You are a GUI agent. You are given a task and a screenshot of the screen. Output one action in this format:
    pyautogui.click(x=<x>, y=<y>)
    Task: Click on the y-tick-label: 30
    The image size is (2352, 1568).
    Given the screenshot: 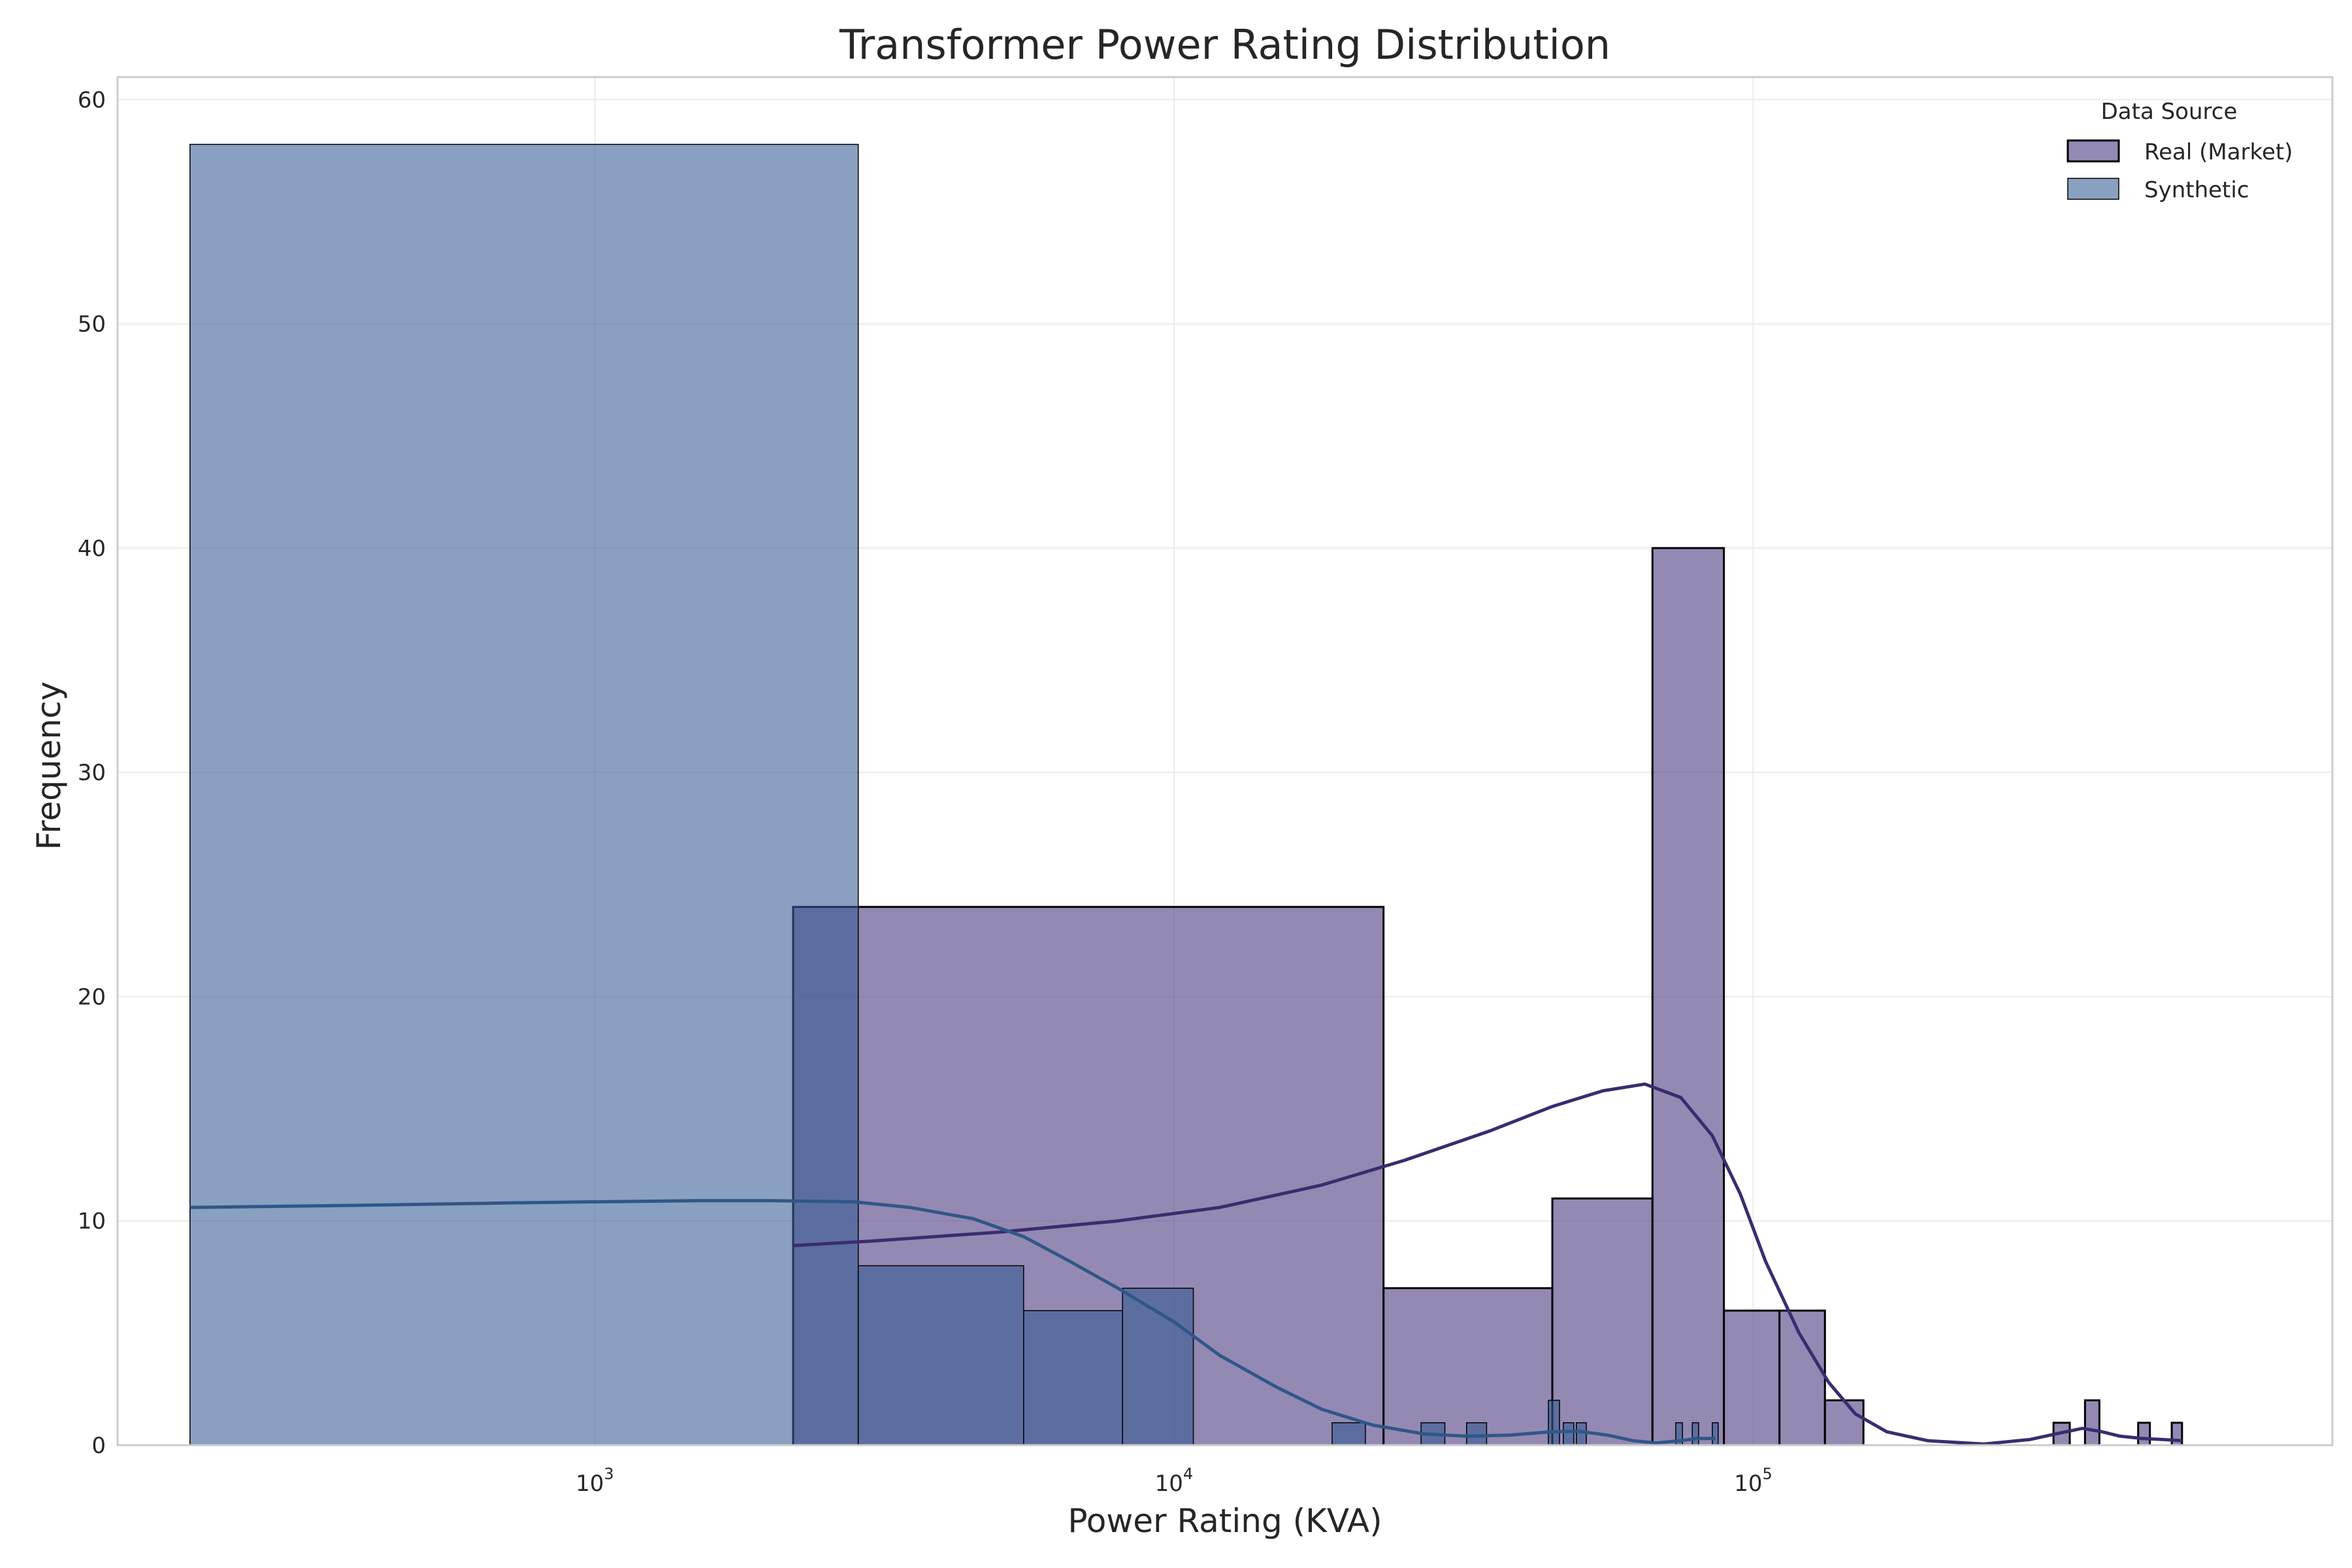 What is the action you would take?
    pyautogui.click(x=92, y=773)
    